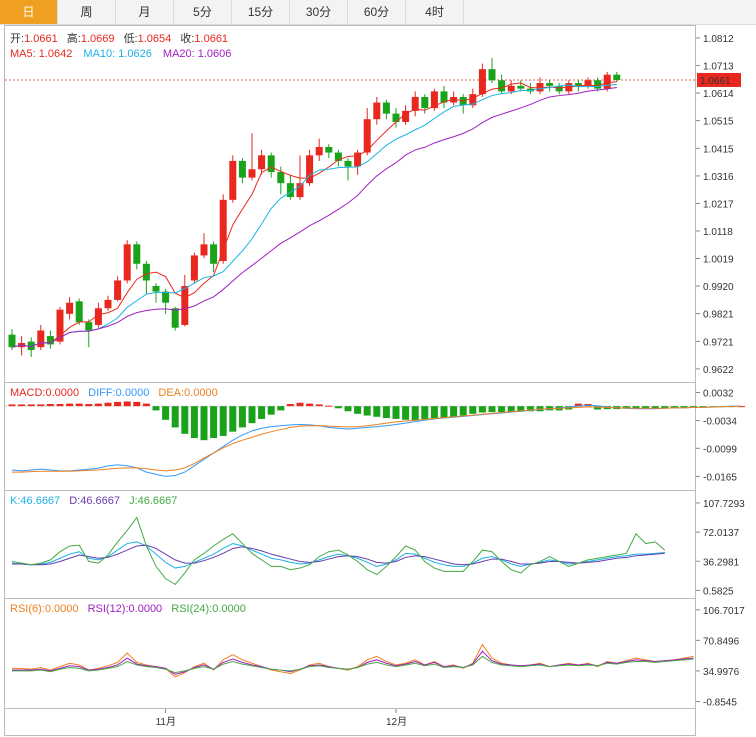  What do you see at coordinates (120, 54) in the screenshot?
I see `ma-legend: MA5: 1.0642 MA10: 1.0626 MA20: 1.0606` at bounding box center [120, 54].